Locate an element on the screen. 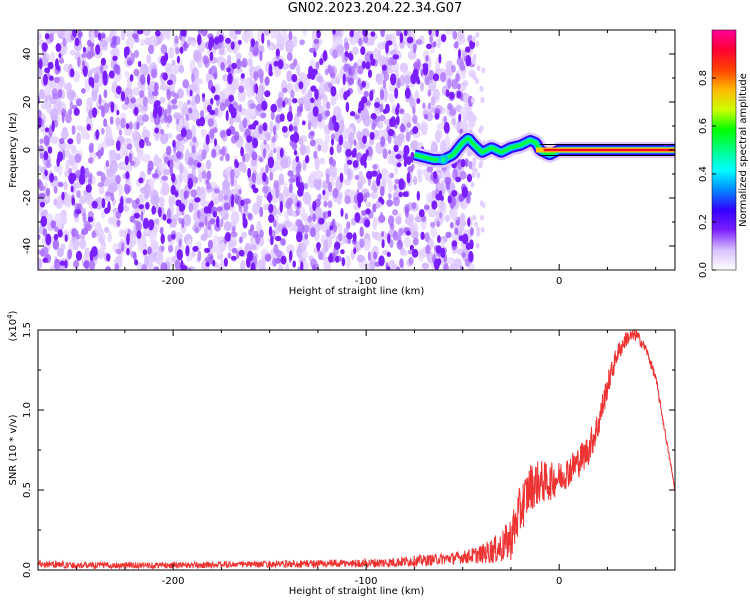 The height and width of the screenshot is (600, 750). colorbar-tick-label: 0.6 is located at coordinates (703, 126).